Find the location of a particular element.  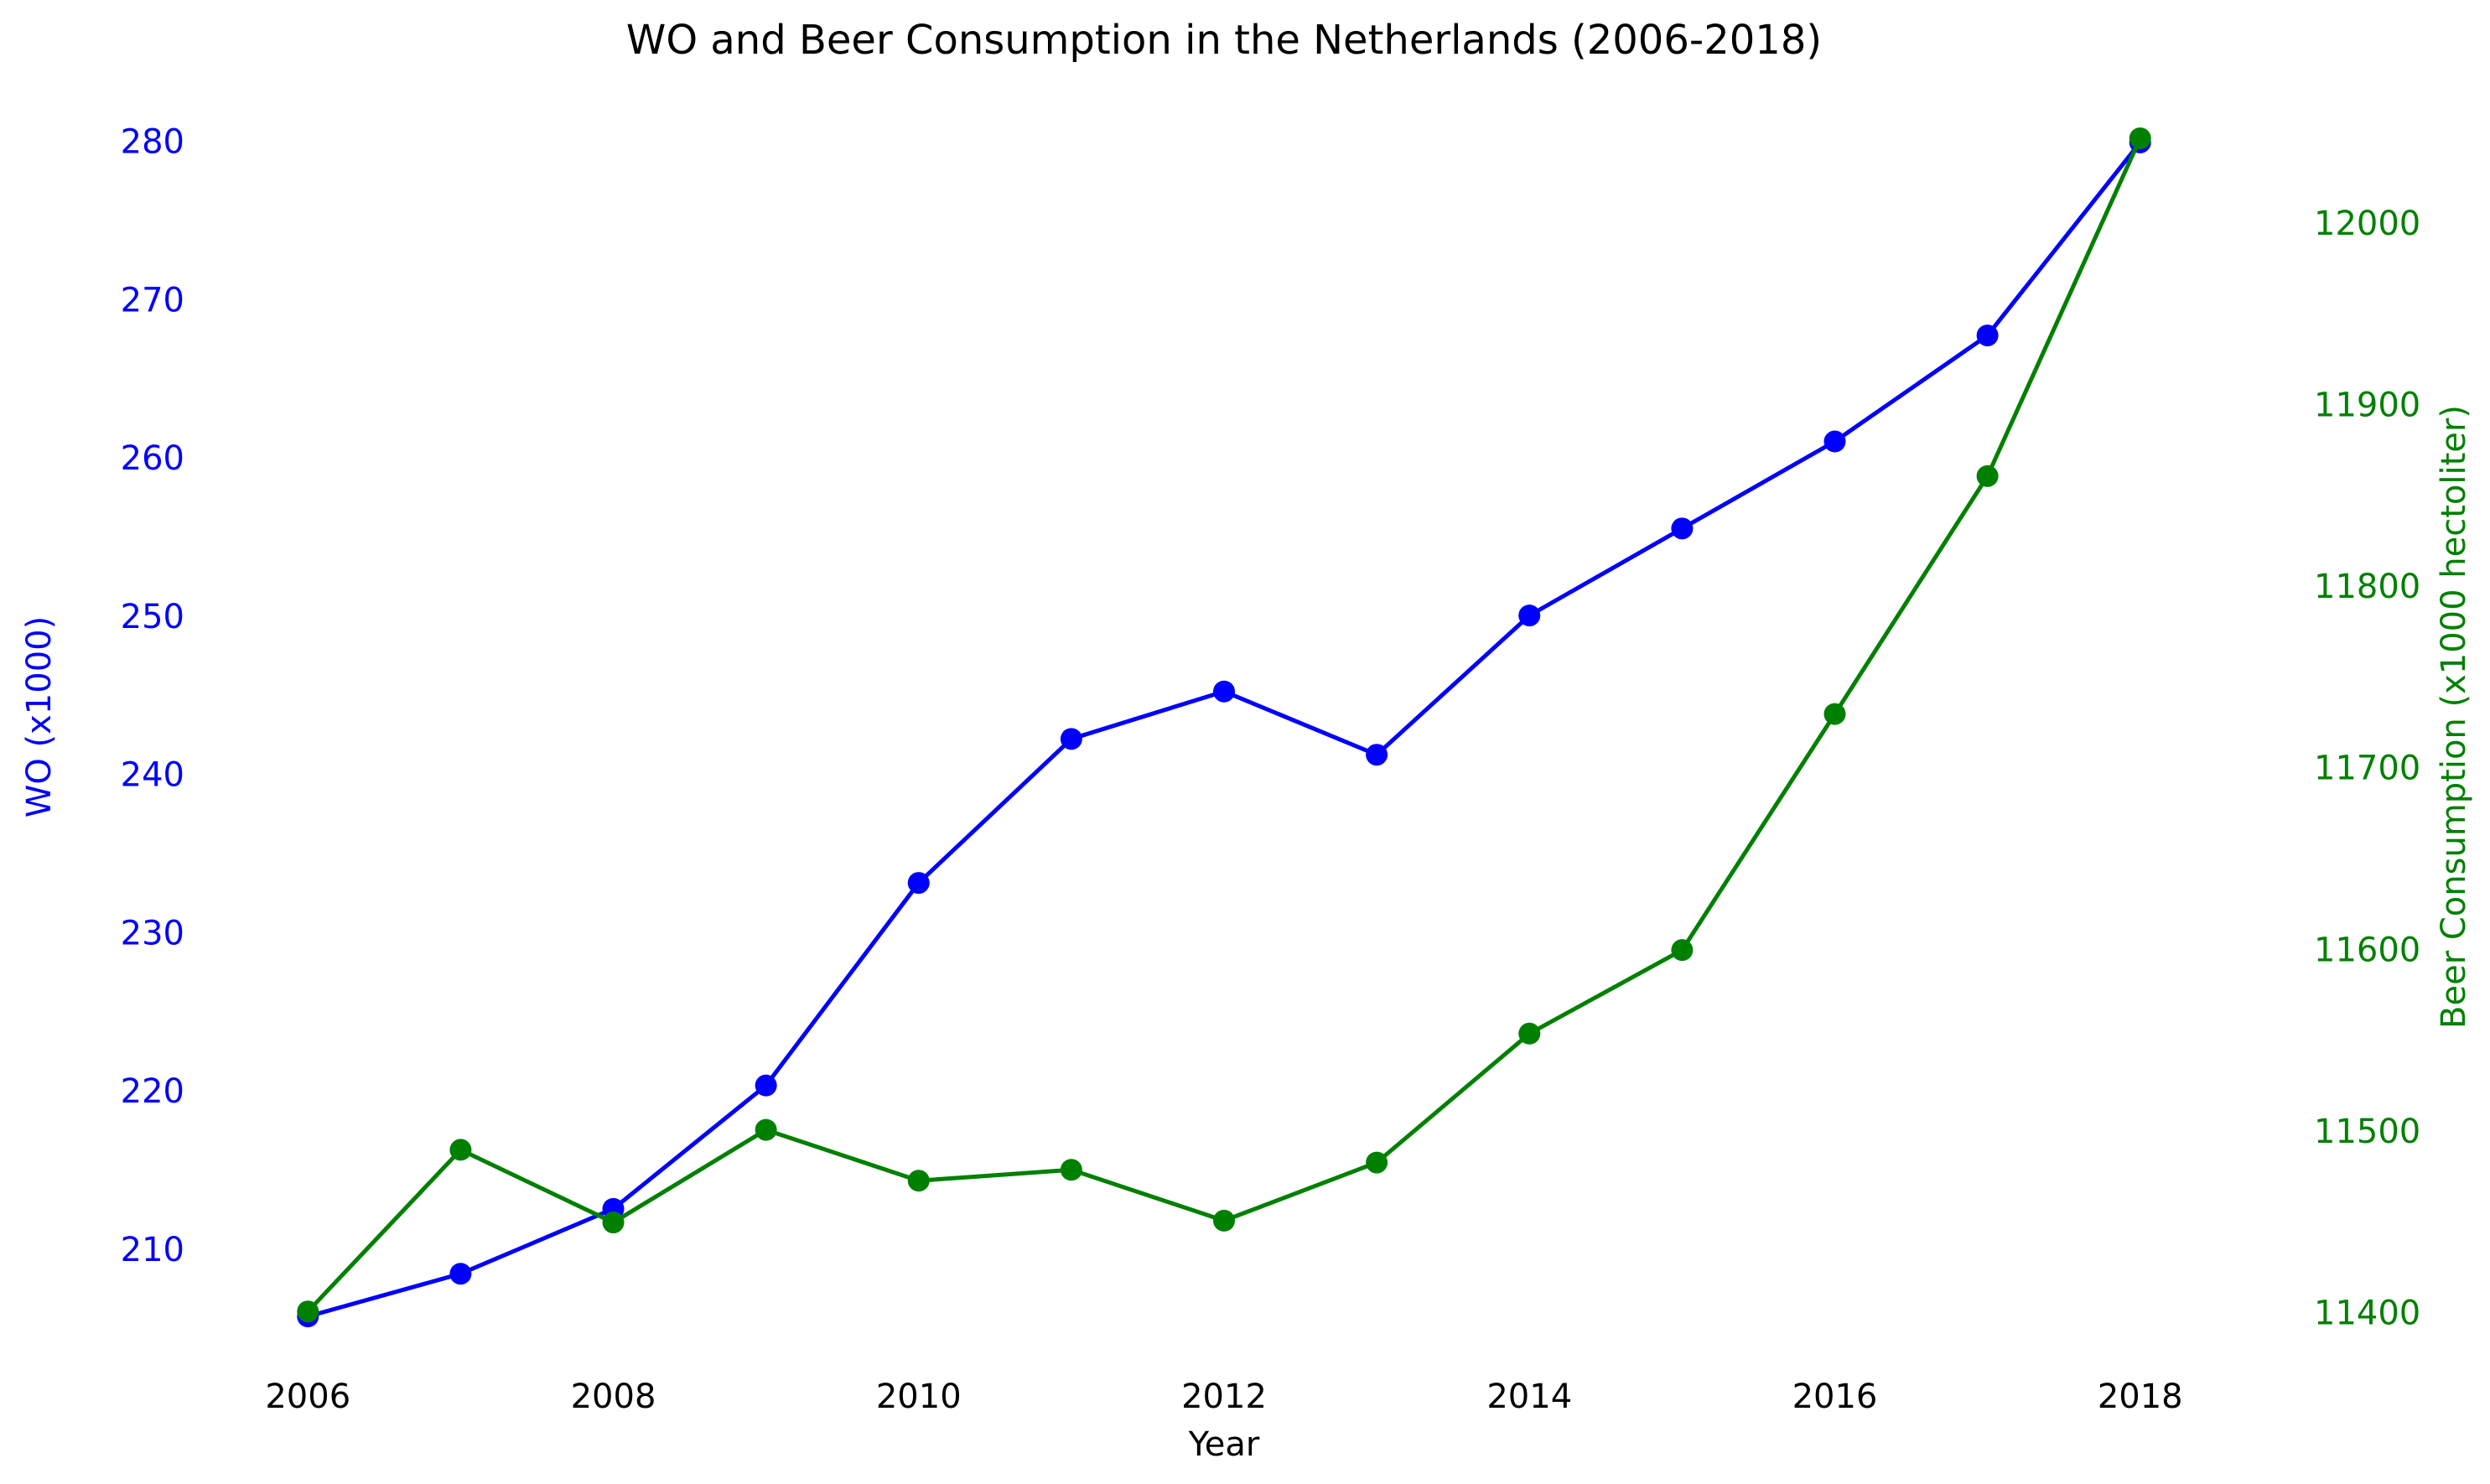

right-y-axis-ticks: 11400 11500 11600 11700 11800 11900 12000 is located at coordinates (2367, 769).